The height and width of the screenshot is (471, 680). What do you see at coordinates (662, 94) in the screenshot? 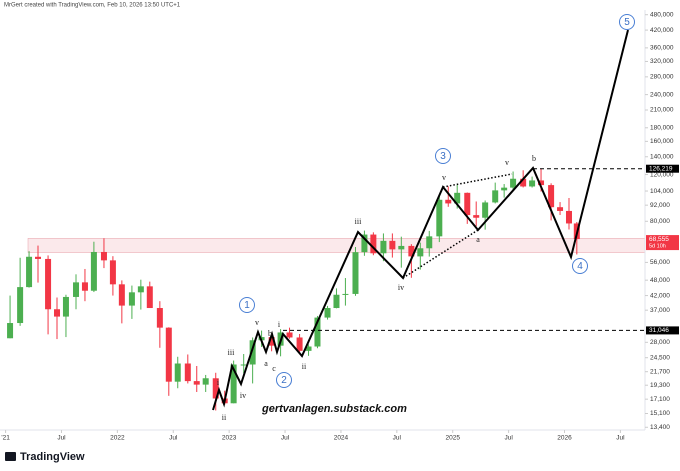
I see `y-tick-label: 240,000` at bounding box center [662, 94].